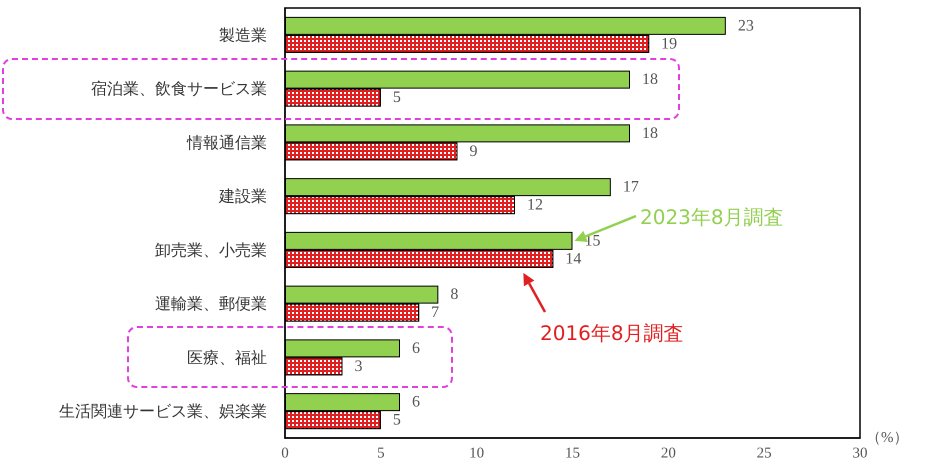 The height and width of the screenshot is (476, 926). I want to click on x-tick-label: 5, so click(381, 454).